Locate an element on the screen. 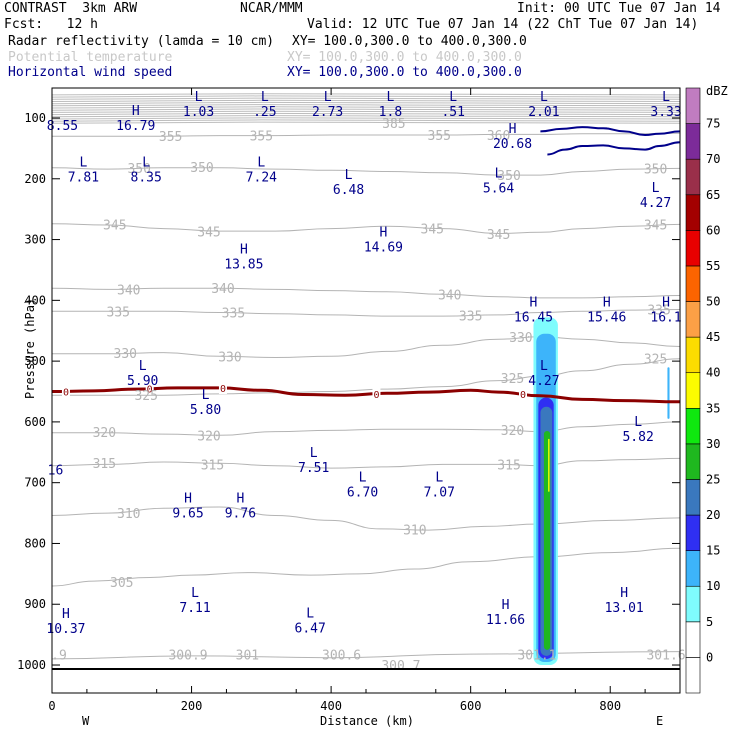 The width and height of the screenshot is (740, 740). theta-label: 350 is located at coordinates (508, 176).